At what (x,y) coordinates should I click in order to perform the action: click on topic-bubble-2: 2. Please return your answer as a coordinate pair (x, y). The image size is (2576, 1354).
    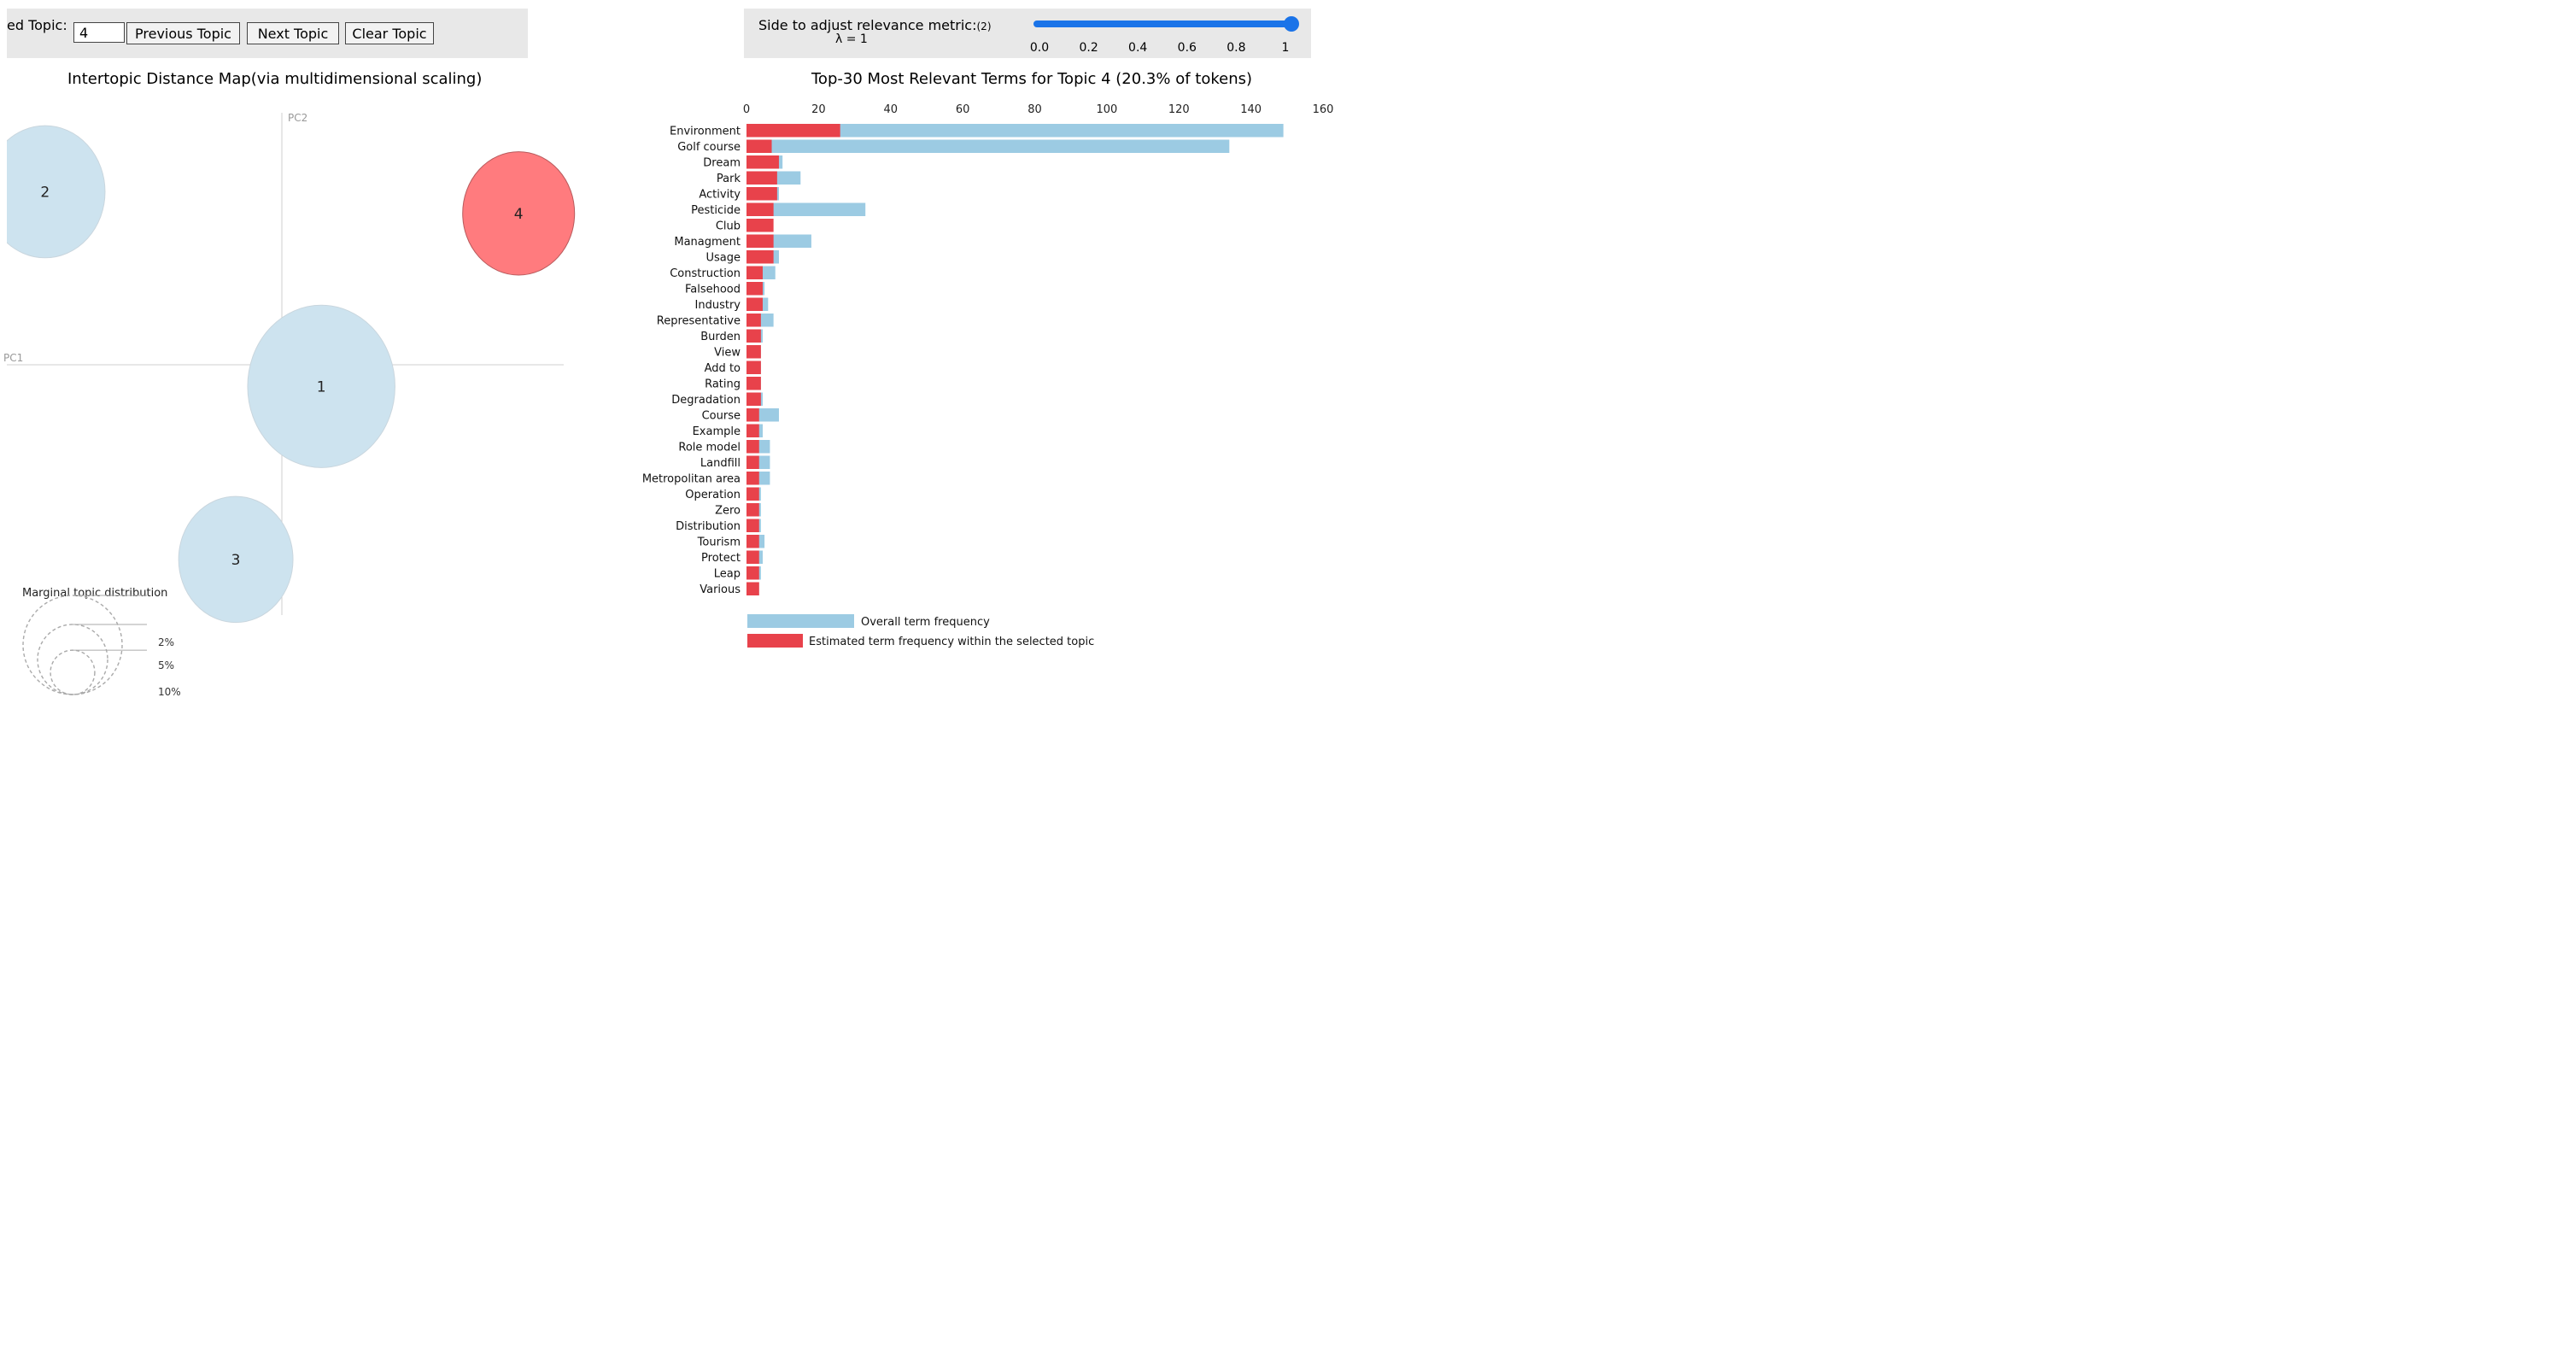
    Looking at the image, I should click on (53, 192).